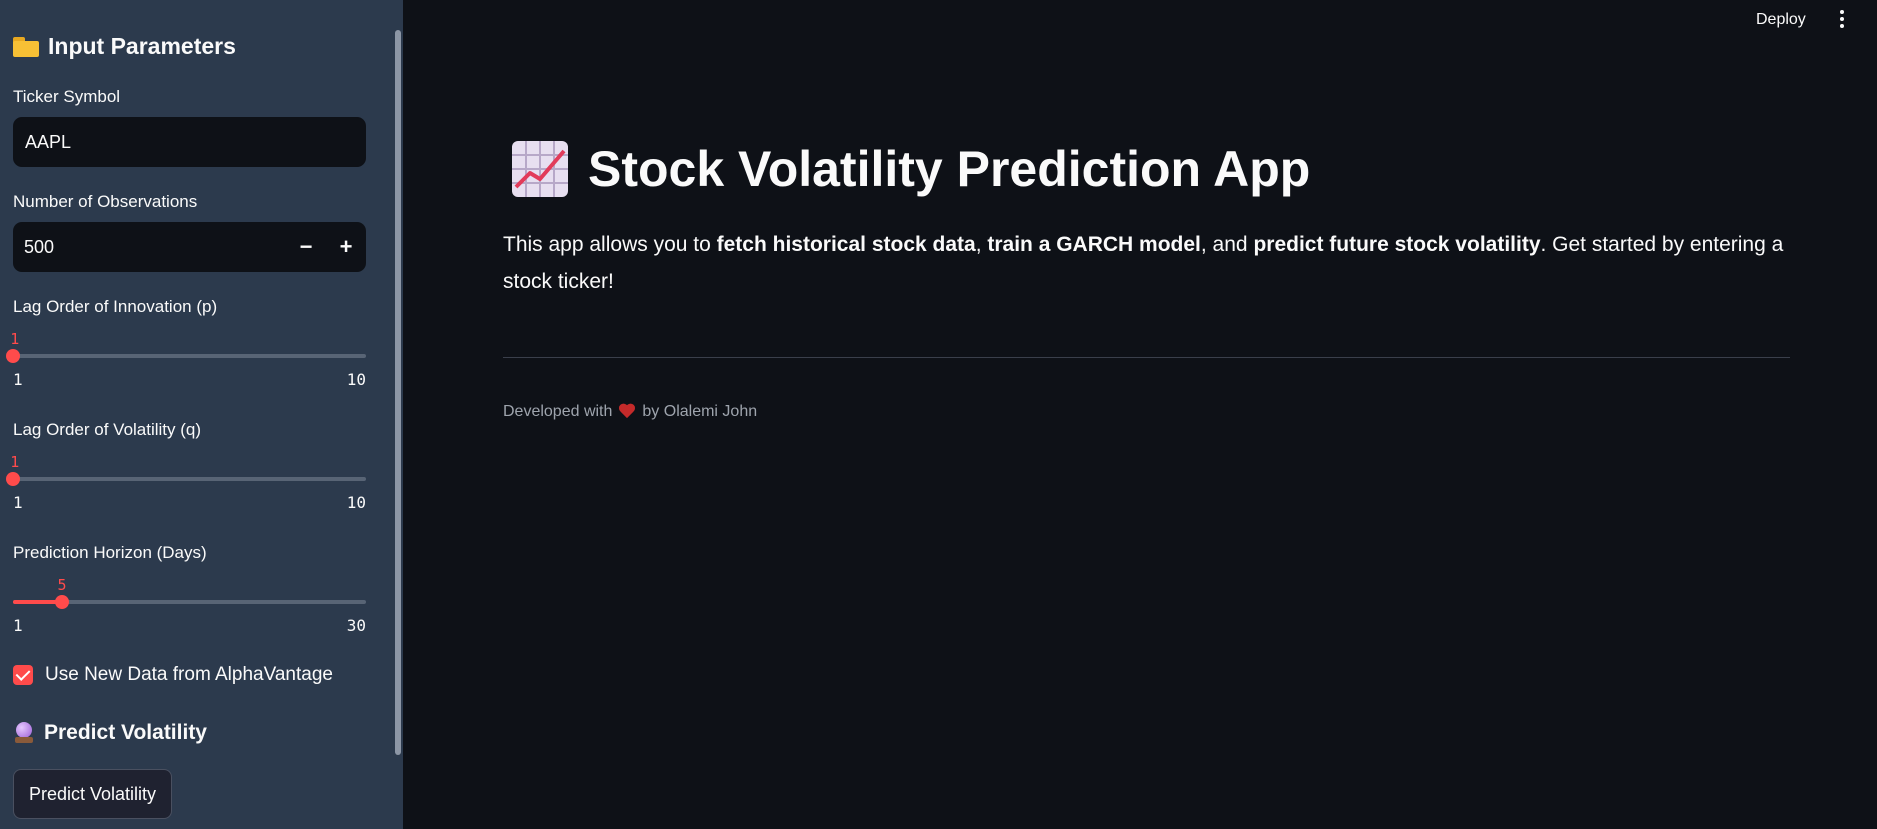 The width and height of the screenshot is (1877, 829). Describe the element at coordinates (125, 732) in the screenshot. I see `predict-section-title: Predict Volatility` at that location.